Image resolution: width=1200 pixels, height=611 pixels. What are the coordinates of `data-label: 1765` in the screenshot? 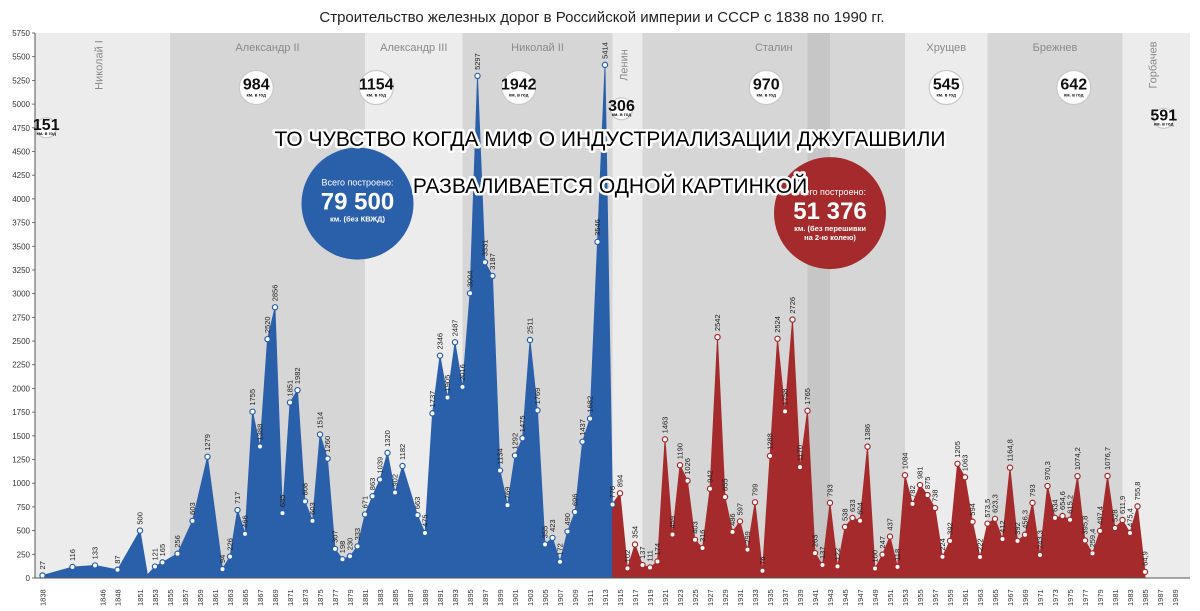 It's located at (807, 396).